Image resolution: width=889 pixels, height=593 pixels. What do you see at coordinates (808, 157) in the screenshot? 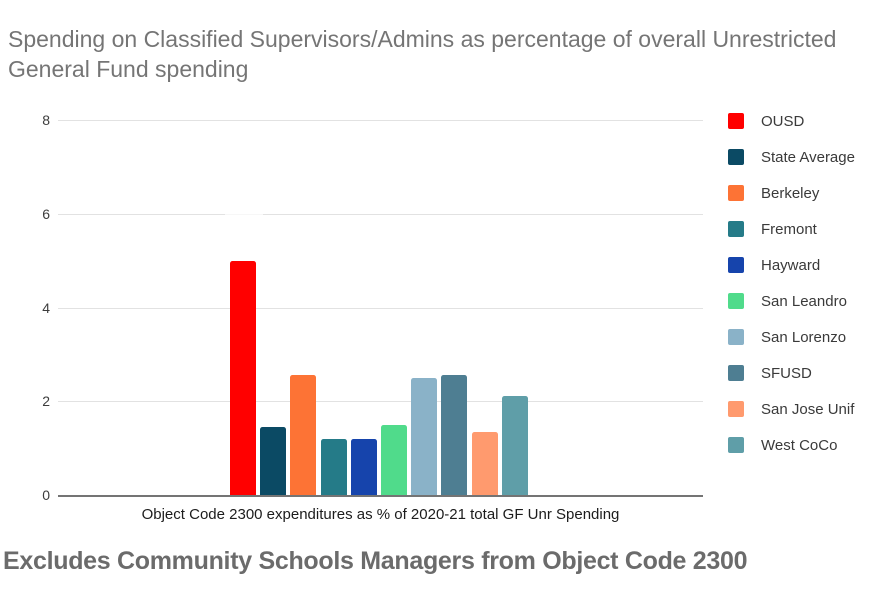
I see `legend-label: State Average` at bounding box center [808, 157].